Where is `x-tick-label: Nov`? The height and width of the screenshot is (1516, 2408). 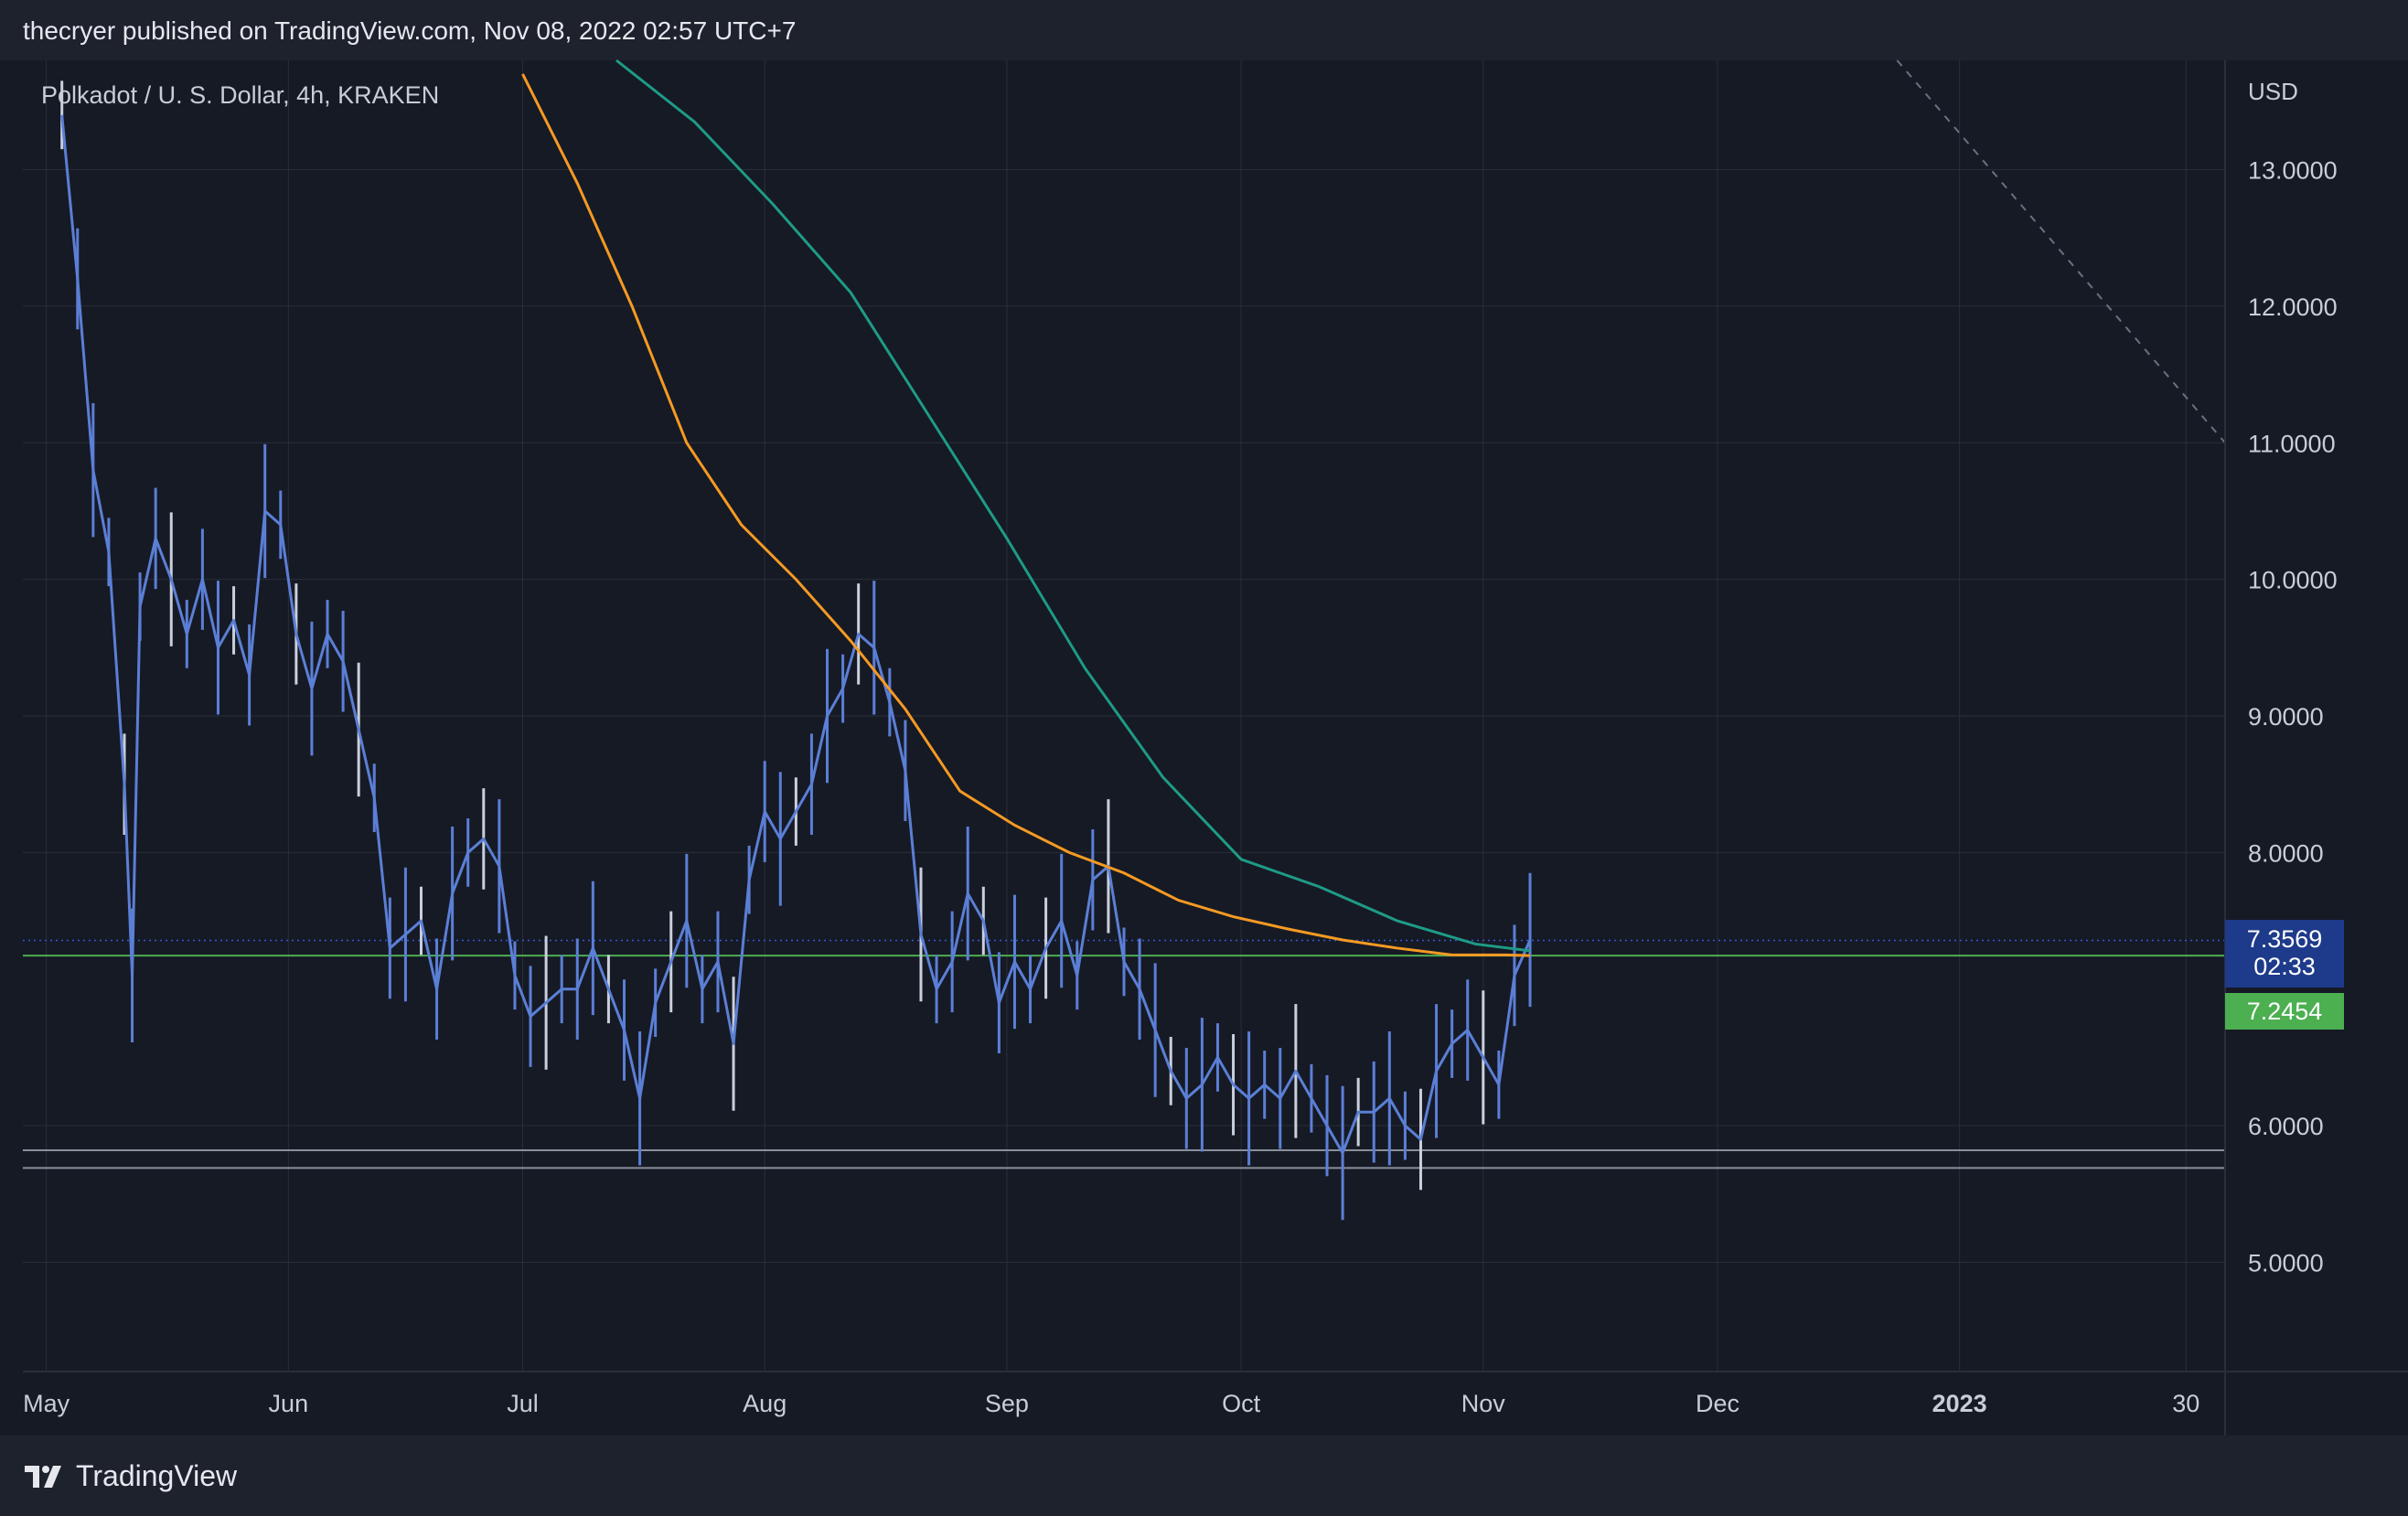 x-tick-label: Nov is located at coordinates (1483, 1404).